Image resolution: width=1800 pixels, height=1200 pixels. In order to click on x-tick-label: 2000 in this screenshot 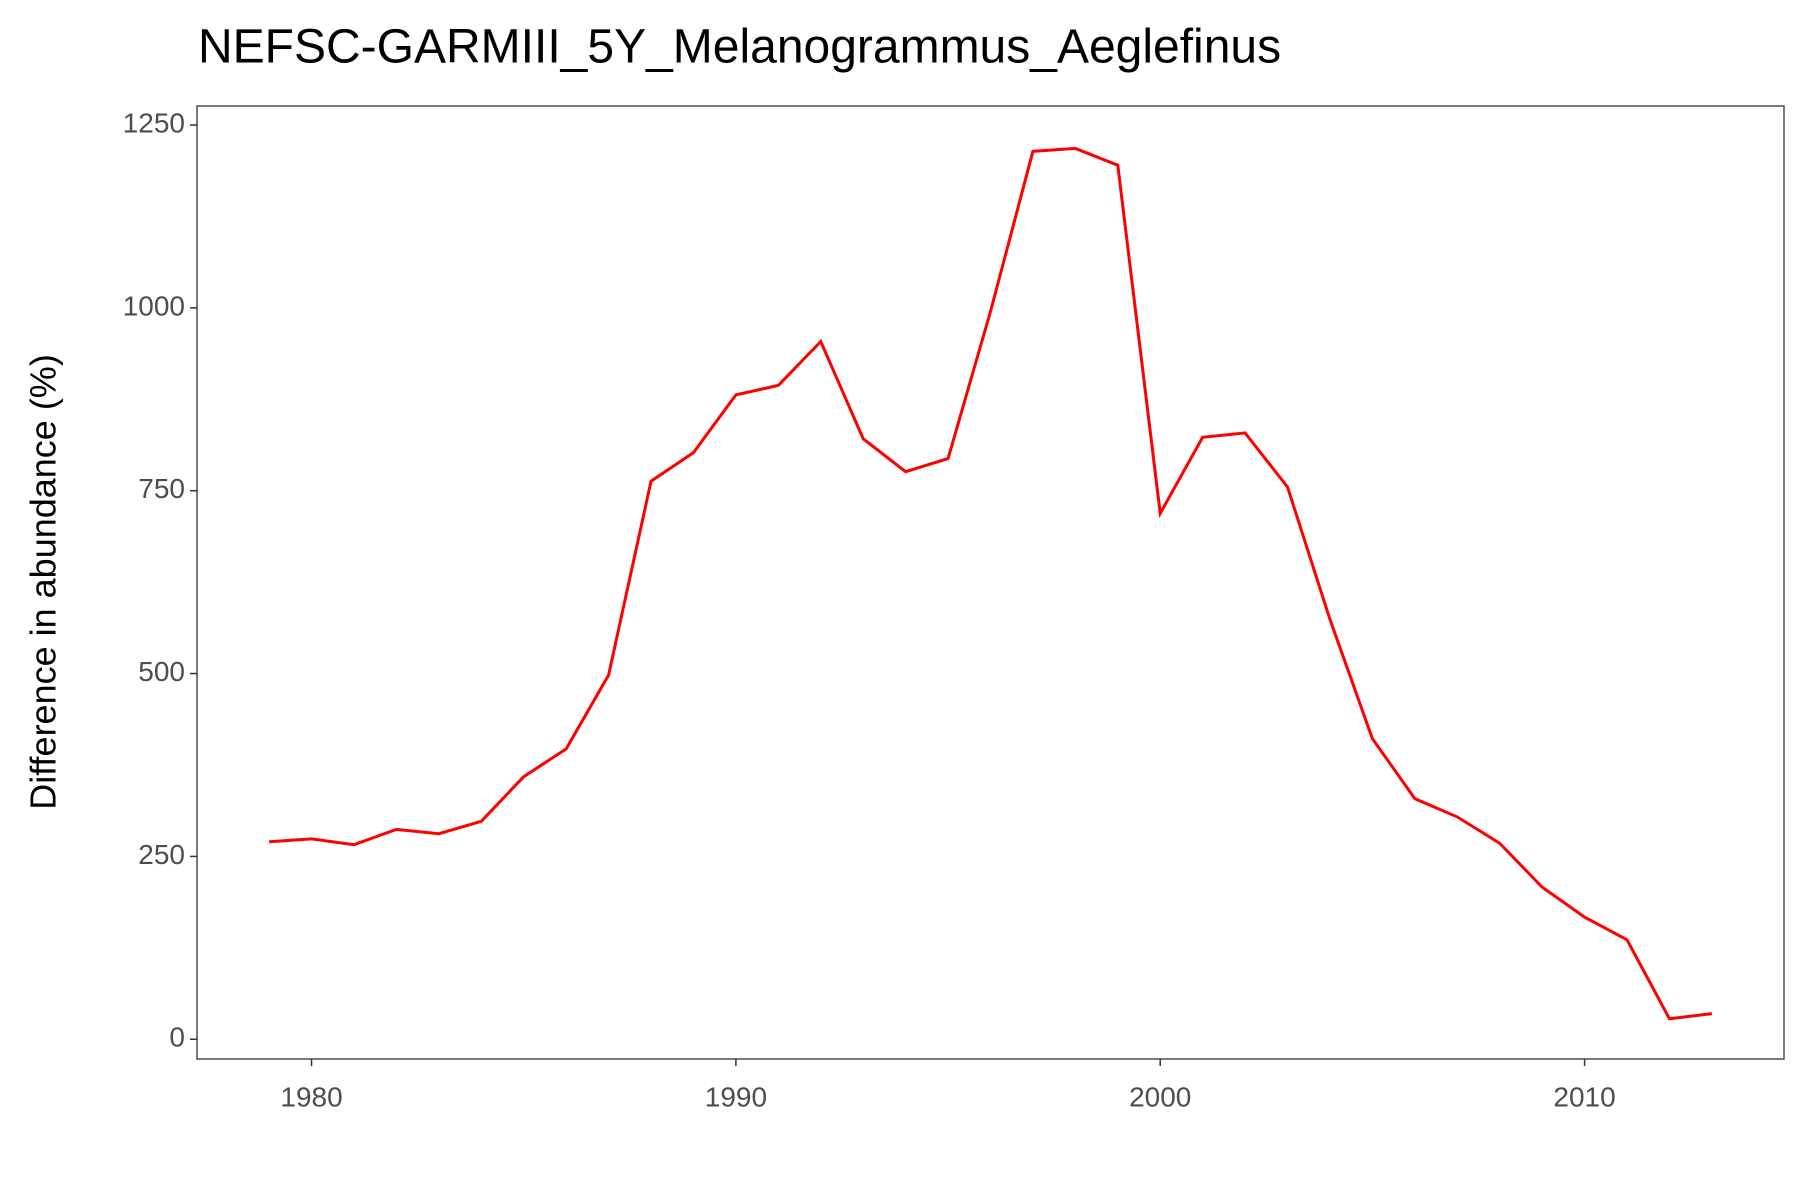, I will do `click(1160, 1096)`.